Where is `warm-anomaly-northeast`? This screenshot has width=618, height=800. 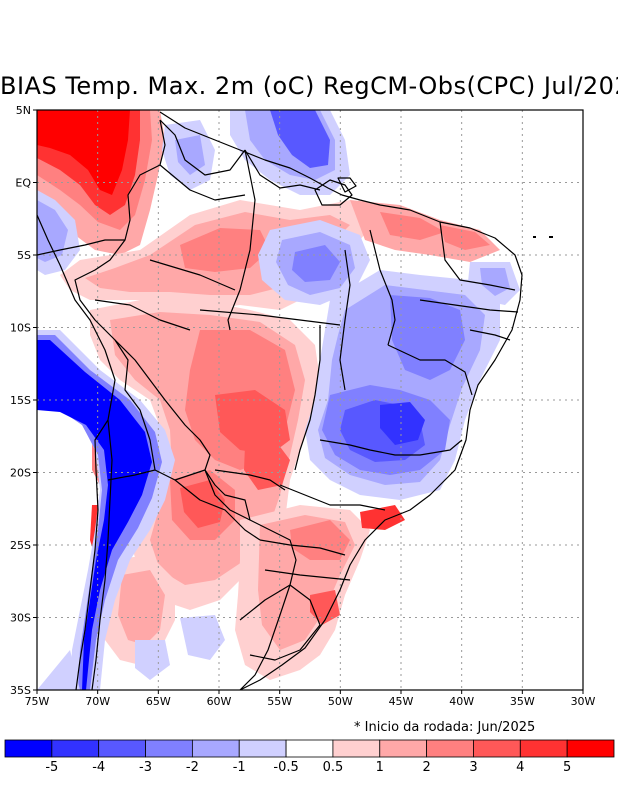 warm-anomaly-northeast is located at coordinates (425, 231).